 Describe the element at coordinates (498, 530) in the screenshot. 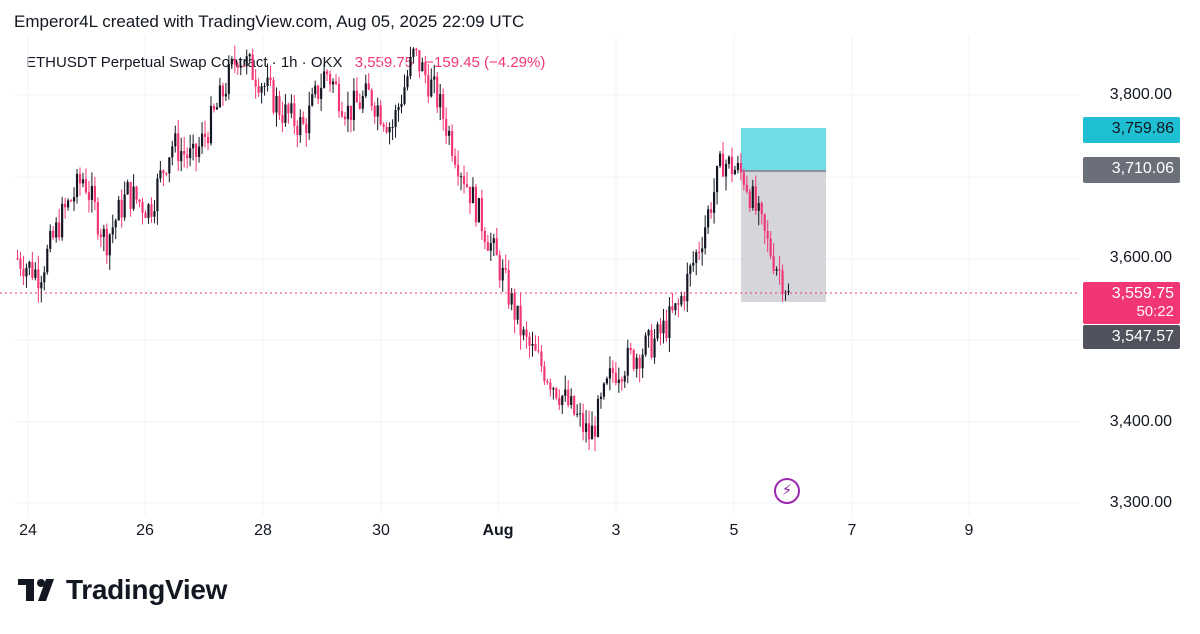

I see `x-tick-aug: Aug` at that location.